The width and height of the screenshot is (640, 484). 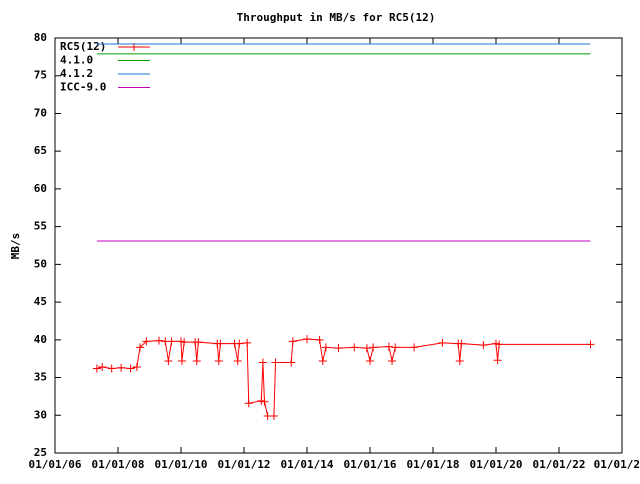 I want to click on x-tick-label: 01/01/22, so click(x=559, y=464).